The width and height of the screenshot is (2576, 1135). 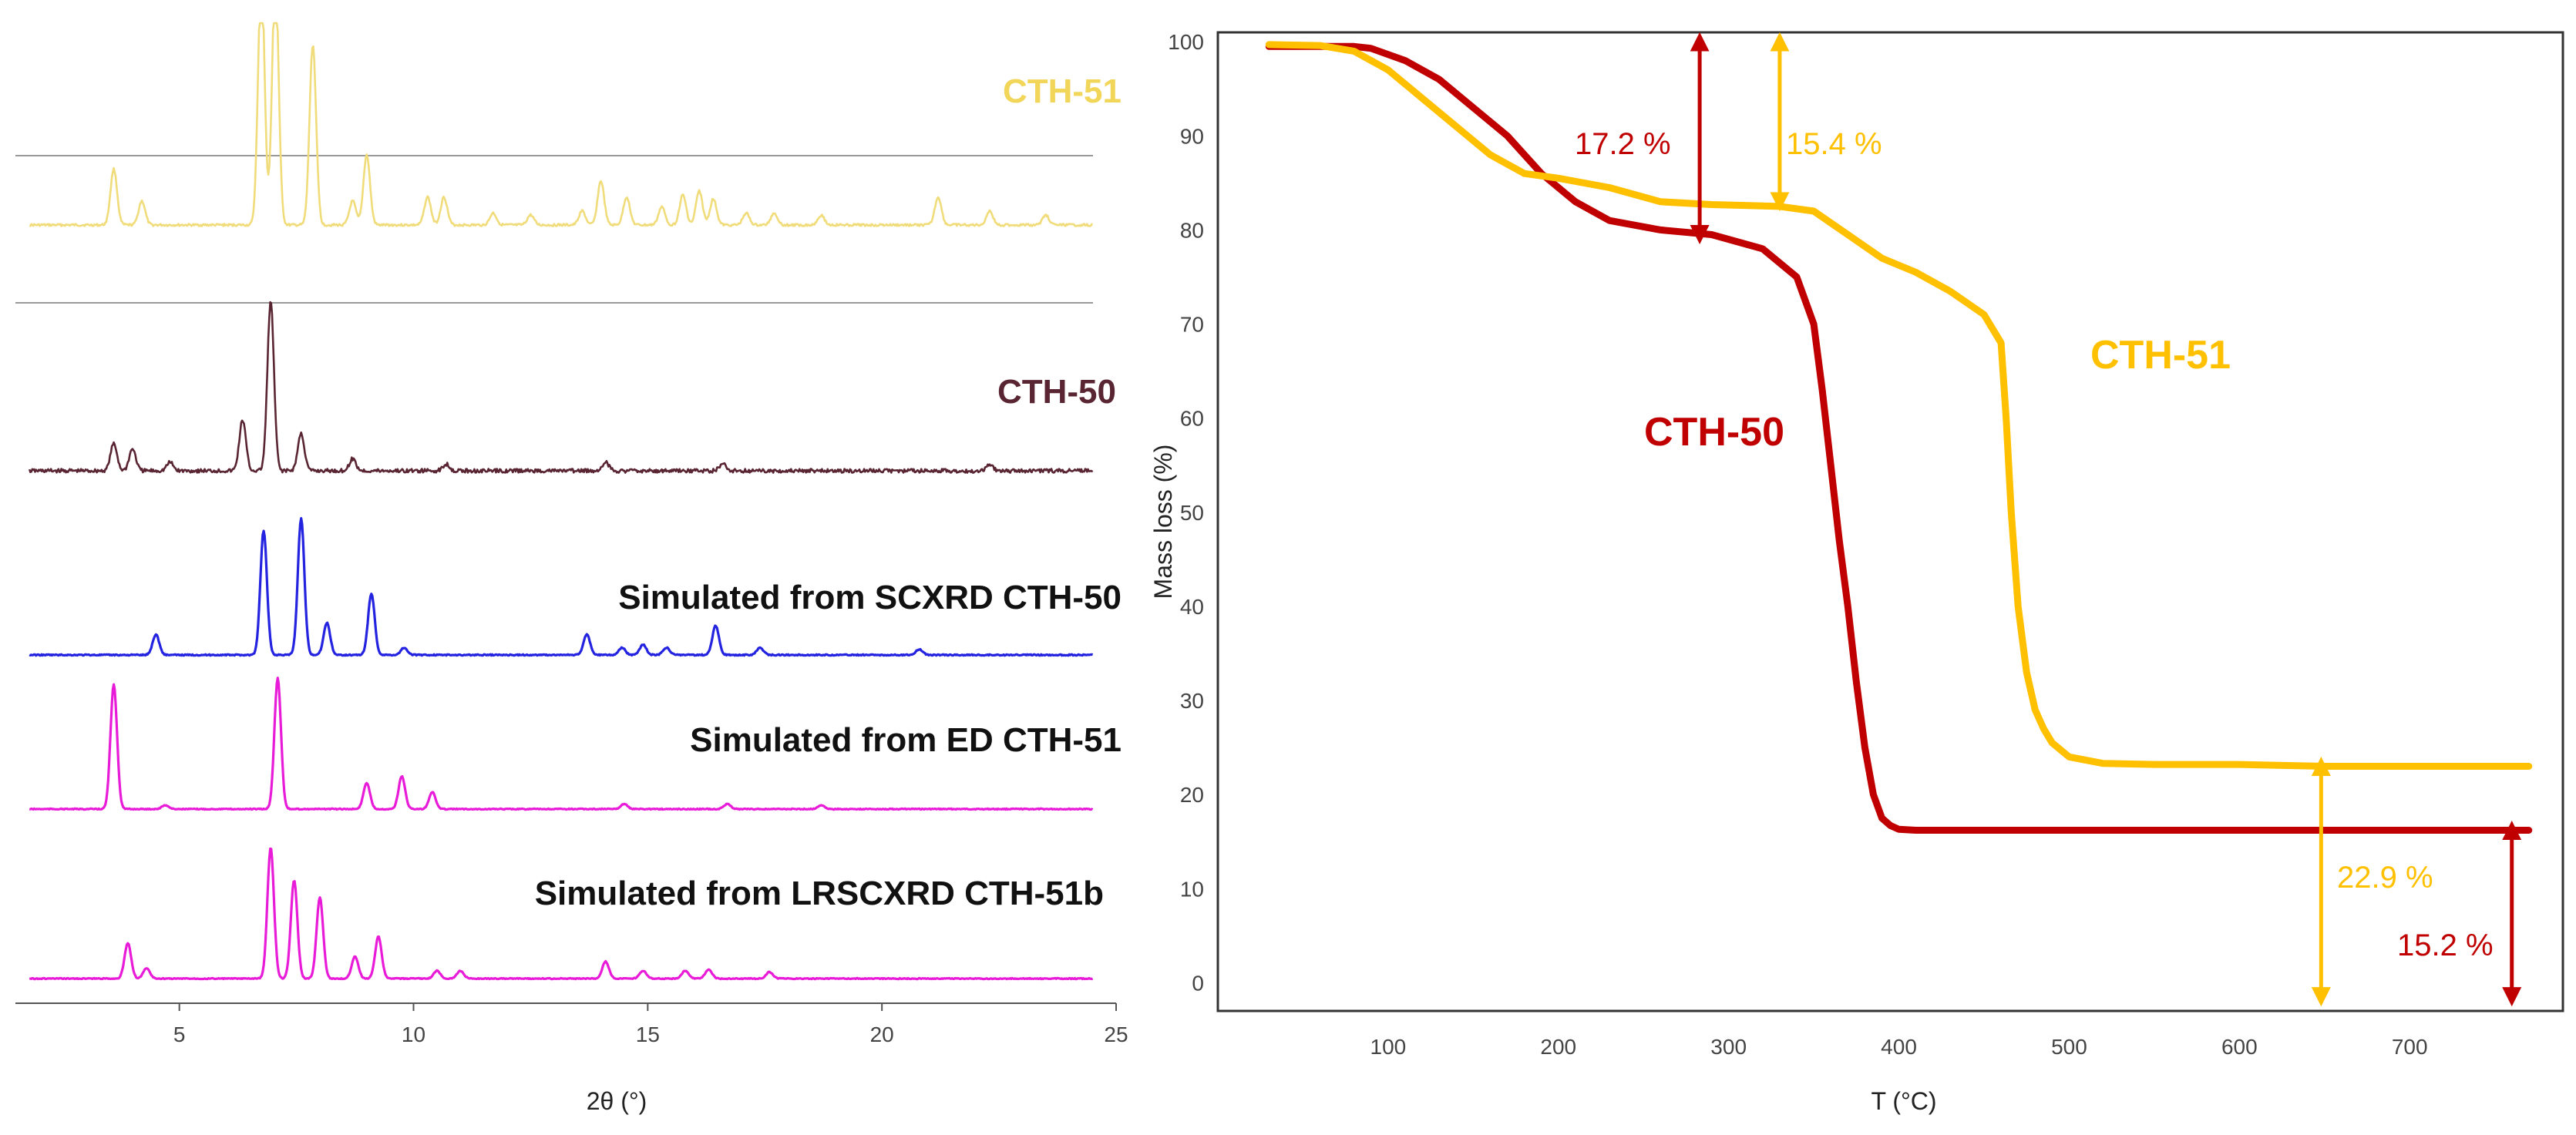 What do you see at coordinates (1623, 144) in the screenshot?
I see `tga-annotation-17-2: 17.2 %` at bounding box center [1623, 144].